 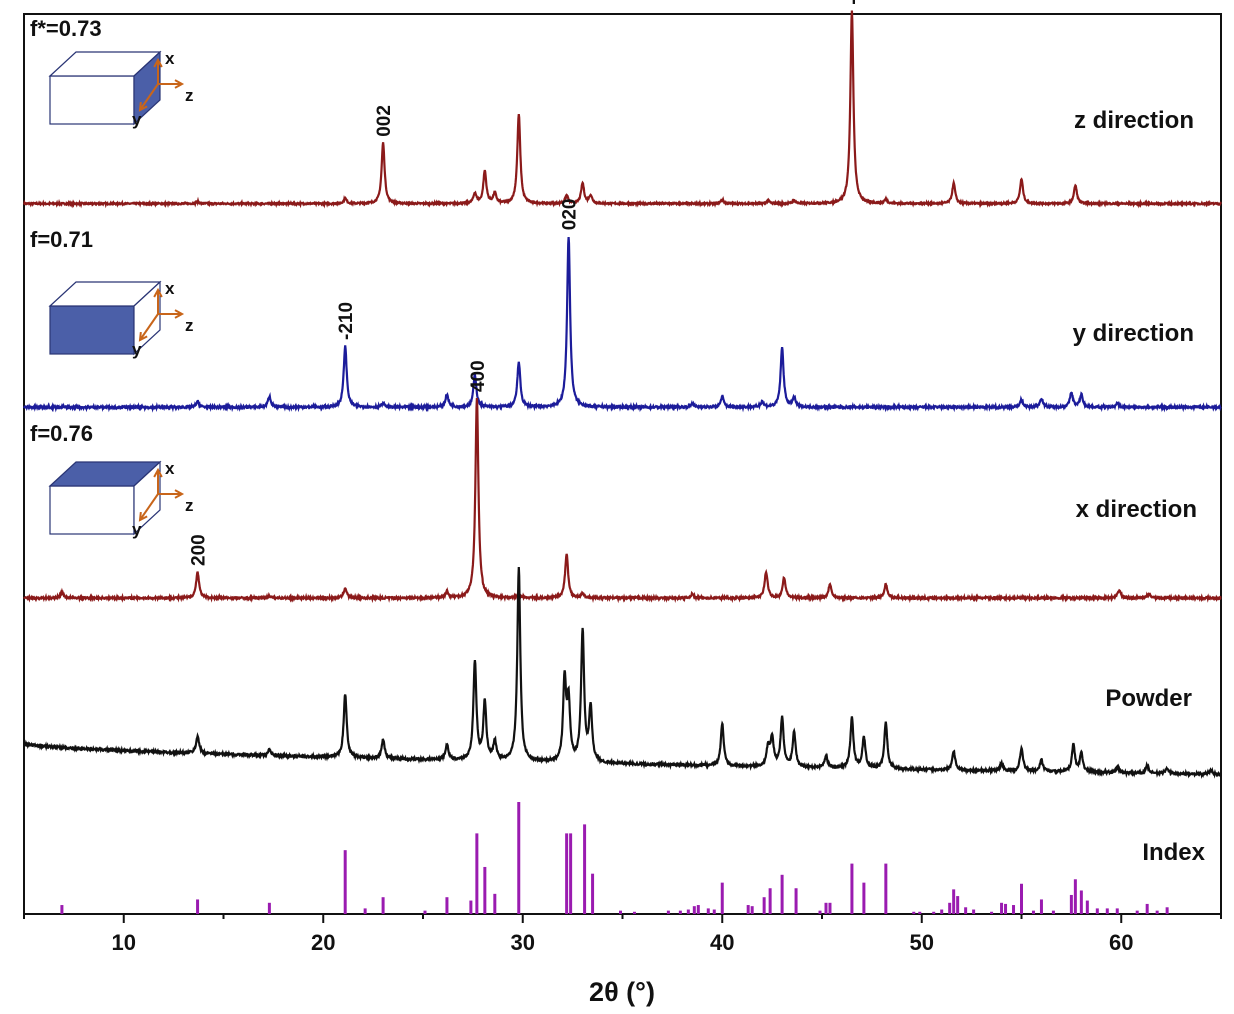 I want to click on x-tick-label: 10, so click(x=124, y=942).